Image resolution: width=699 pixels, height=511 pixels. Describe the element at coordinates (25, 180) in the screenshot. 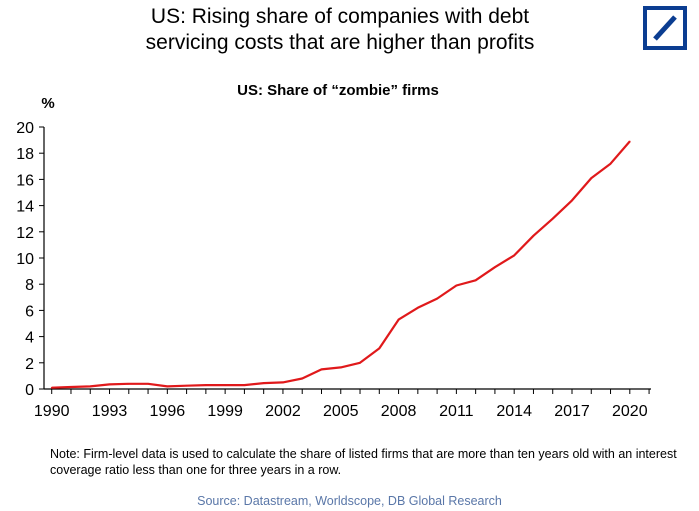

I see `y-tick-label: 16` at that location.